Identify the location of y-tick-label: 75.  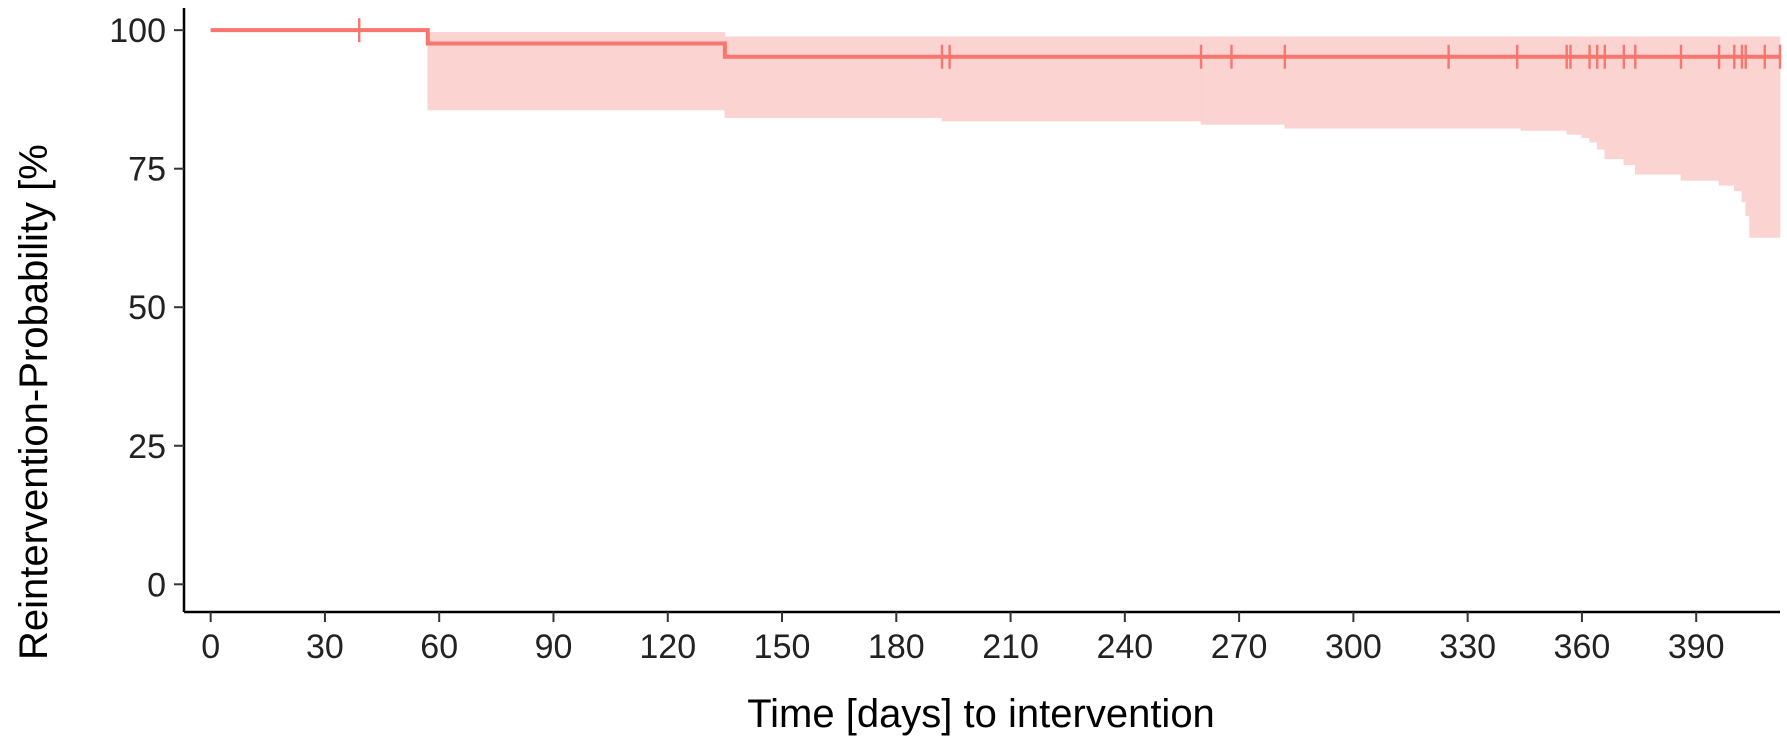
(147, 170).